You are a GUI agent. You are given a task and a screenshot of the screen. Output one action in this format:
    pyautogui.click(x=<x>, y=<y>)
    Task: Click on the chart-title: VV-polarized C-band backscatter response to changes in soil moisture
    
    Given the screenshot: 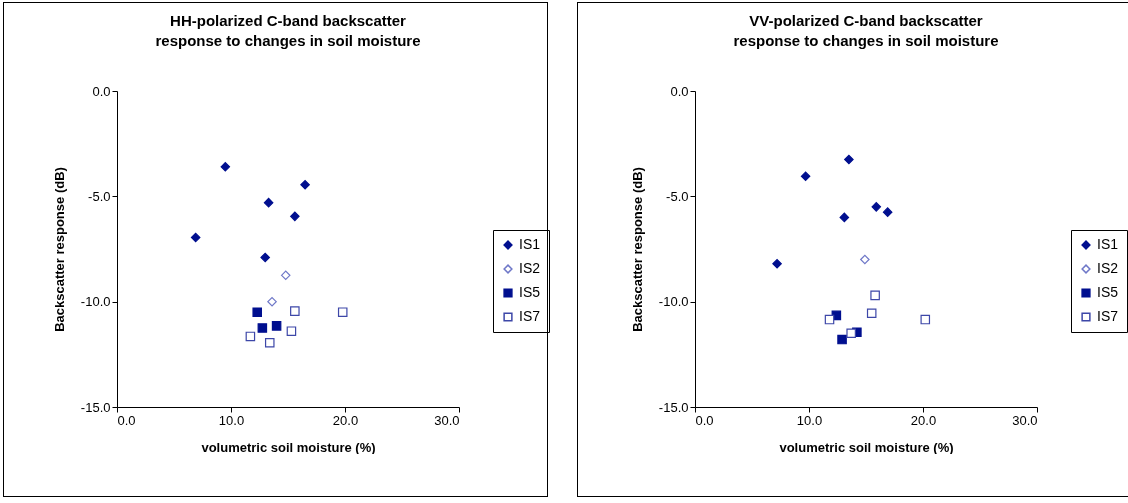 What is the action you would take?
    pyautogui.click(x=866, y=30)
    